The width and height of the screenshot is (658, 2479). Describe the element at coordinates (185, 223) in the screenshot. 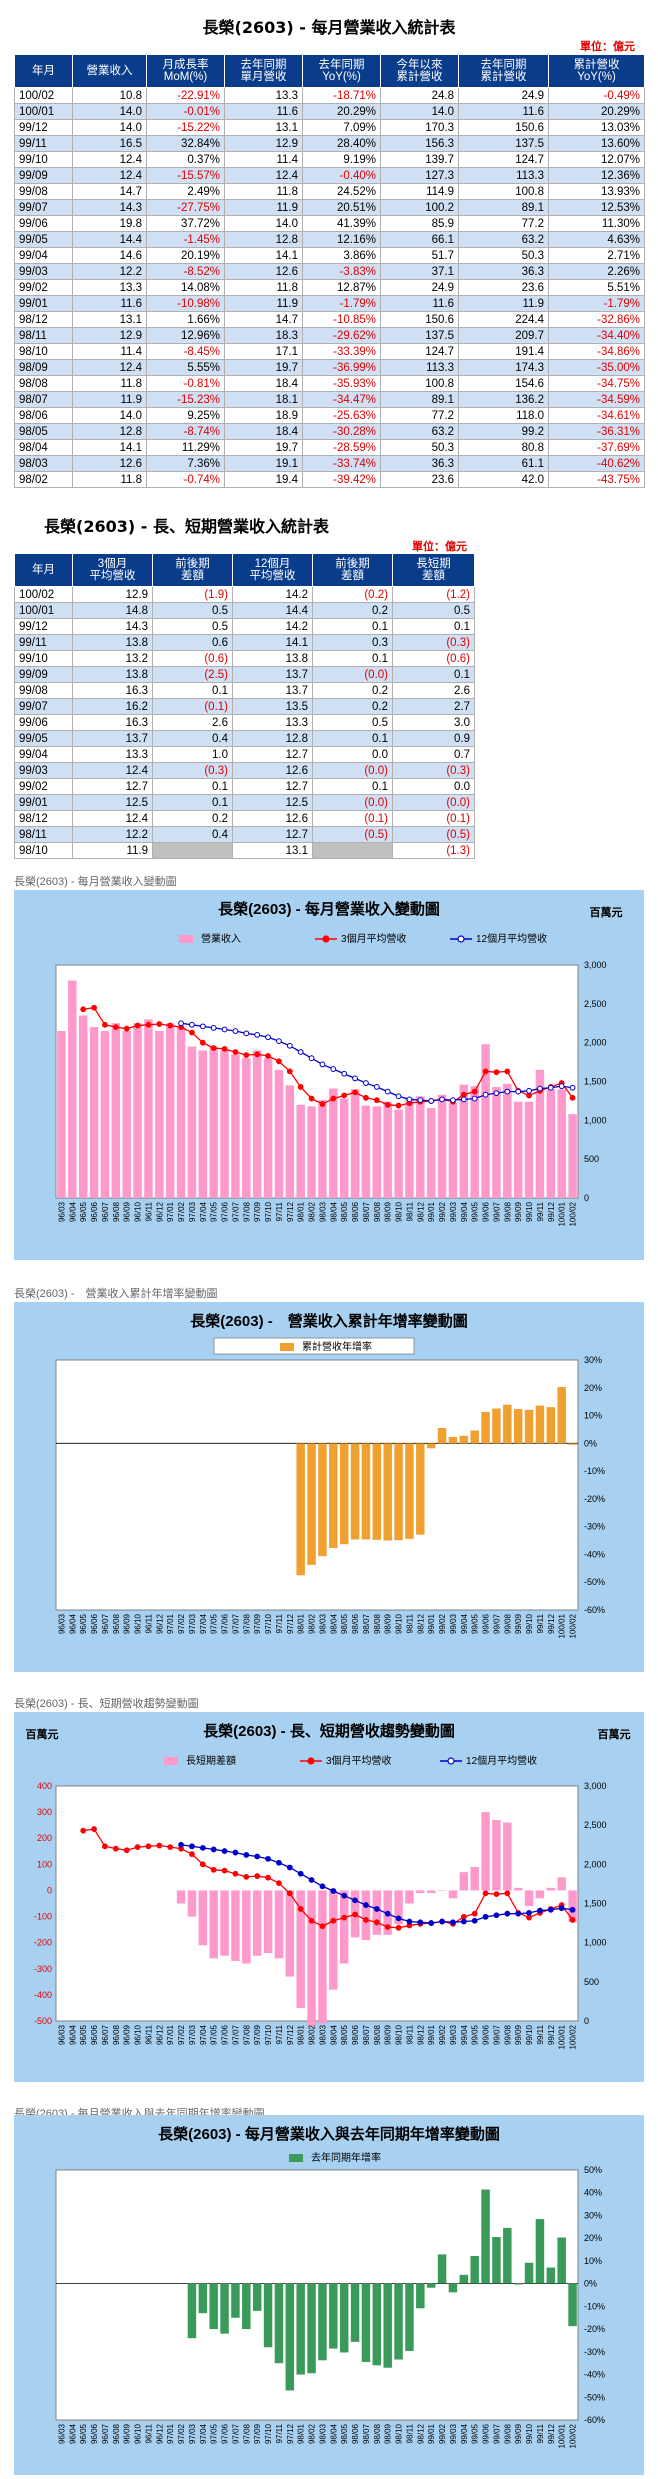

I see `table-cell: 37.72%` at that location.